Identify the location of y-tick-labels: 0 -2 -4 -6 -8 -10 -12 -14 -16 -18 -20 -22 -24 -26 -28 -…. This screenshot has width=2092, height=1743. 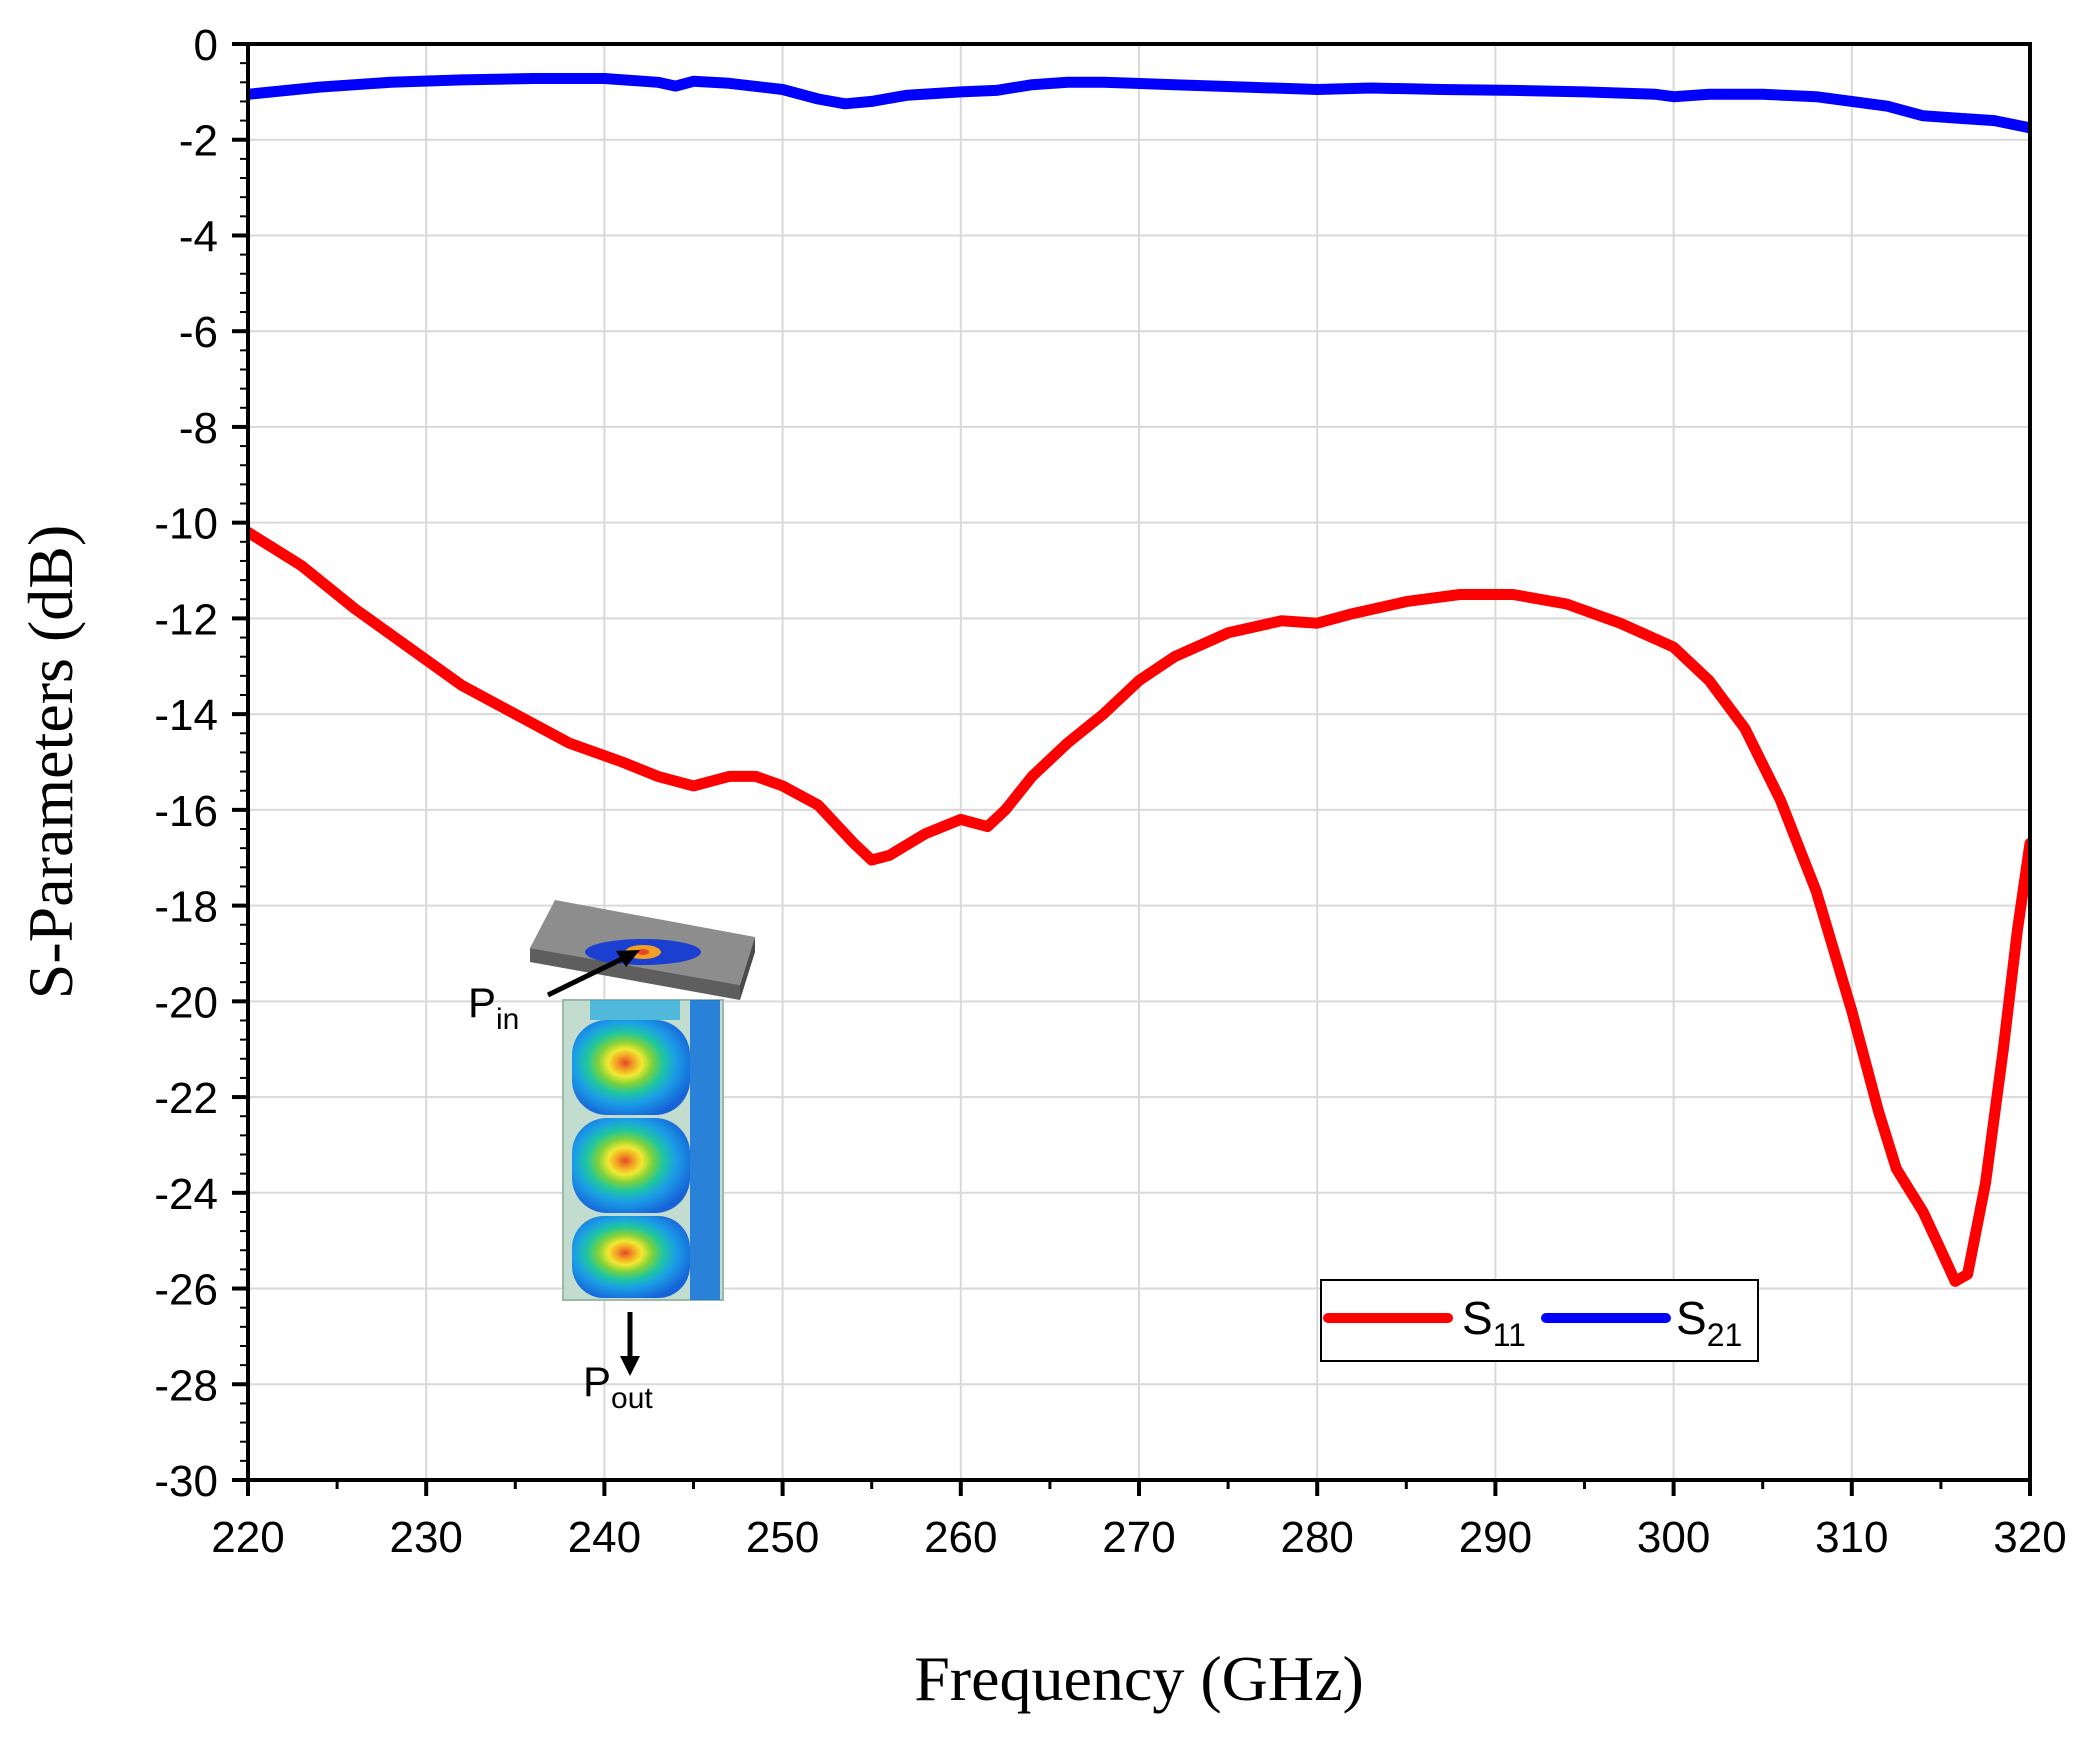
(186, 763).